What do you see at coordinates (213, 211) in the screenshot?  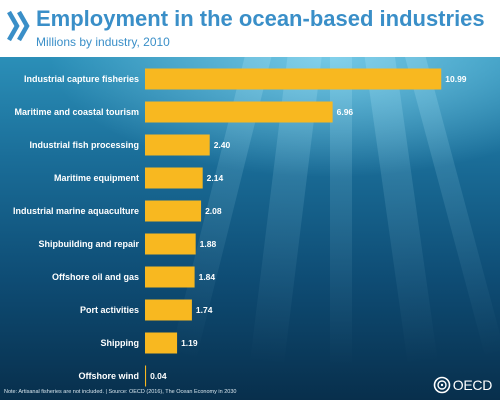 I see `value-label: 2.08` at bounding box center [213, 211].